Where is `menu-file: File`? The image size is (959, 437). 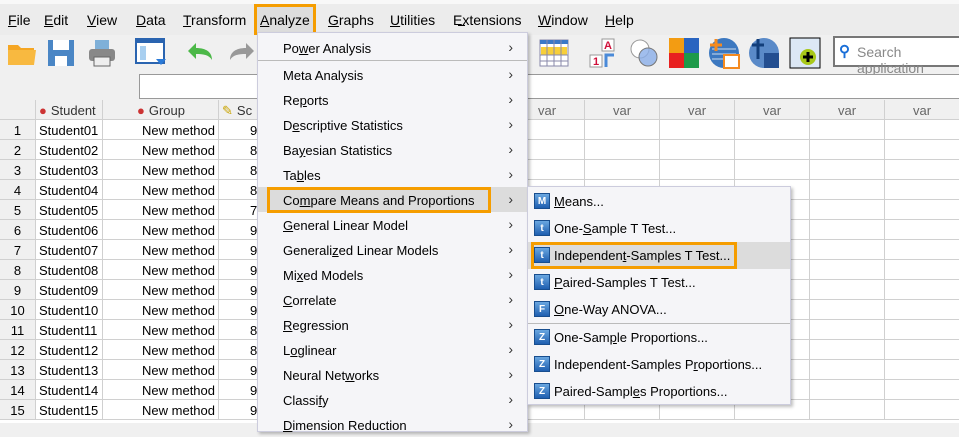 menu-file: File is located at coordinates (19, 20).